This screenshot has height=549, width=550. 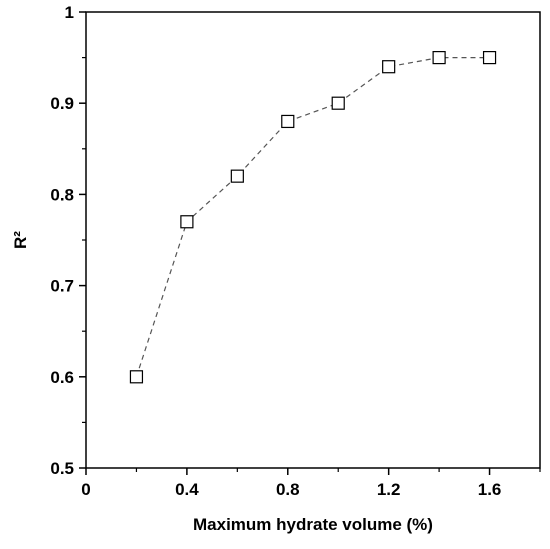 I want to click on x-tick-label: 1.6, so click(x=490, y=489).